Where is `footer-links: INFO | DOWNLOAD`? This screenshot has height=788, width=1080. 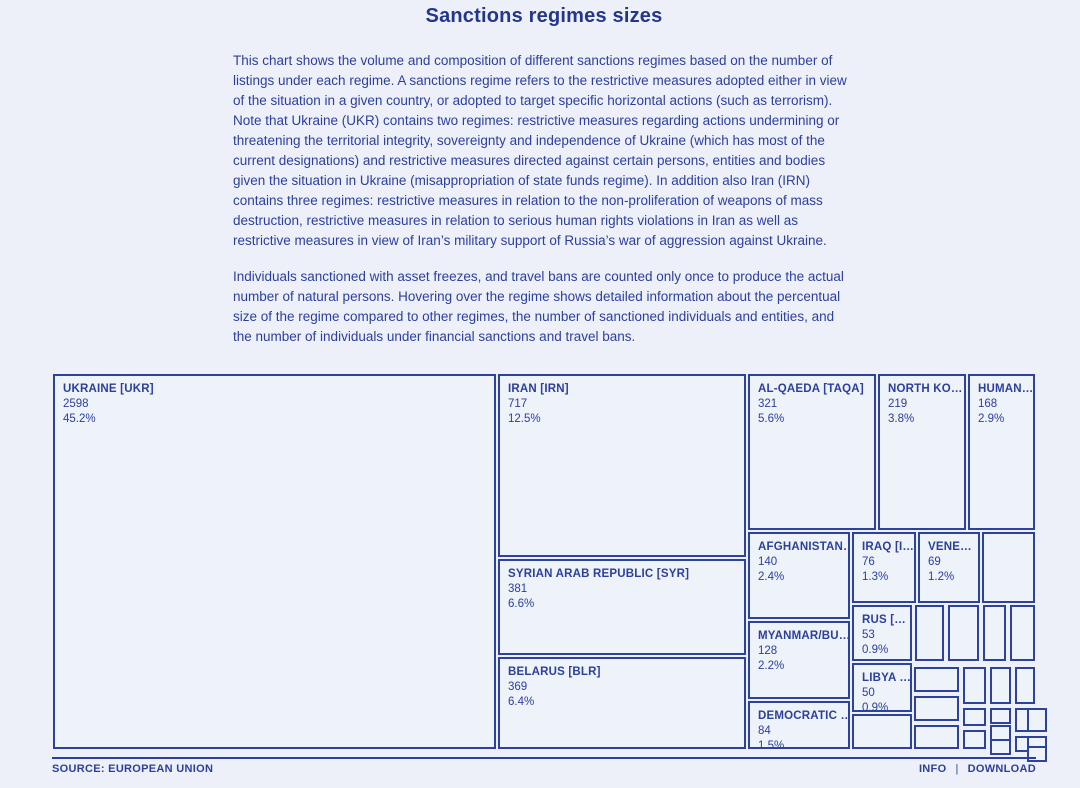 footer-links: INFO | DOWNLOAD is located at coordinates (977, 769).